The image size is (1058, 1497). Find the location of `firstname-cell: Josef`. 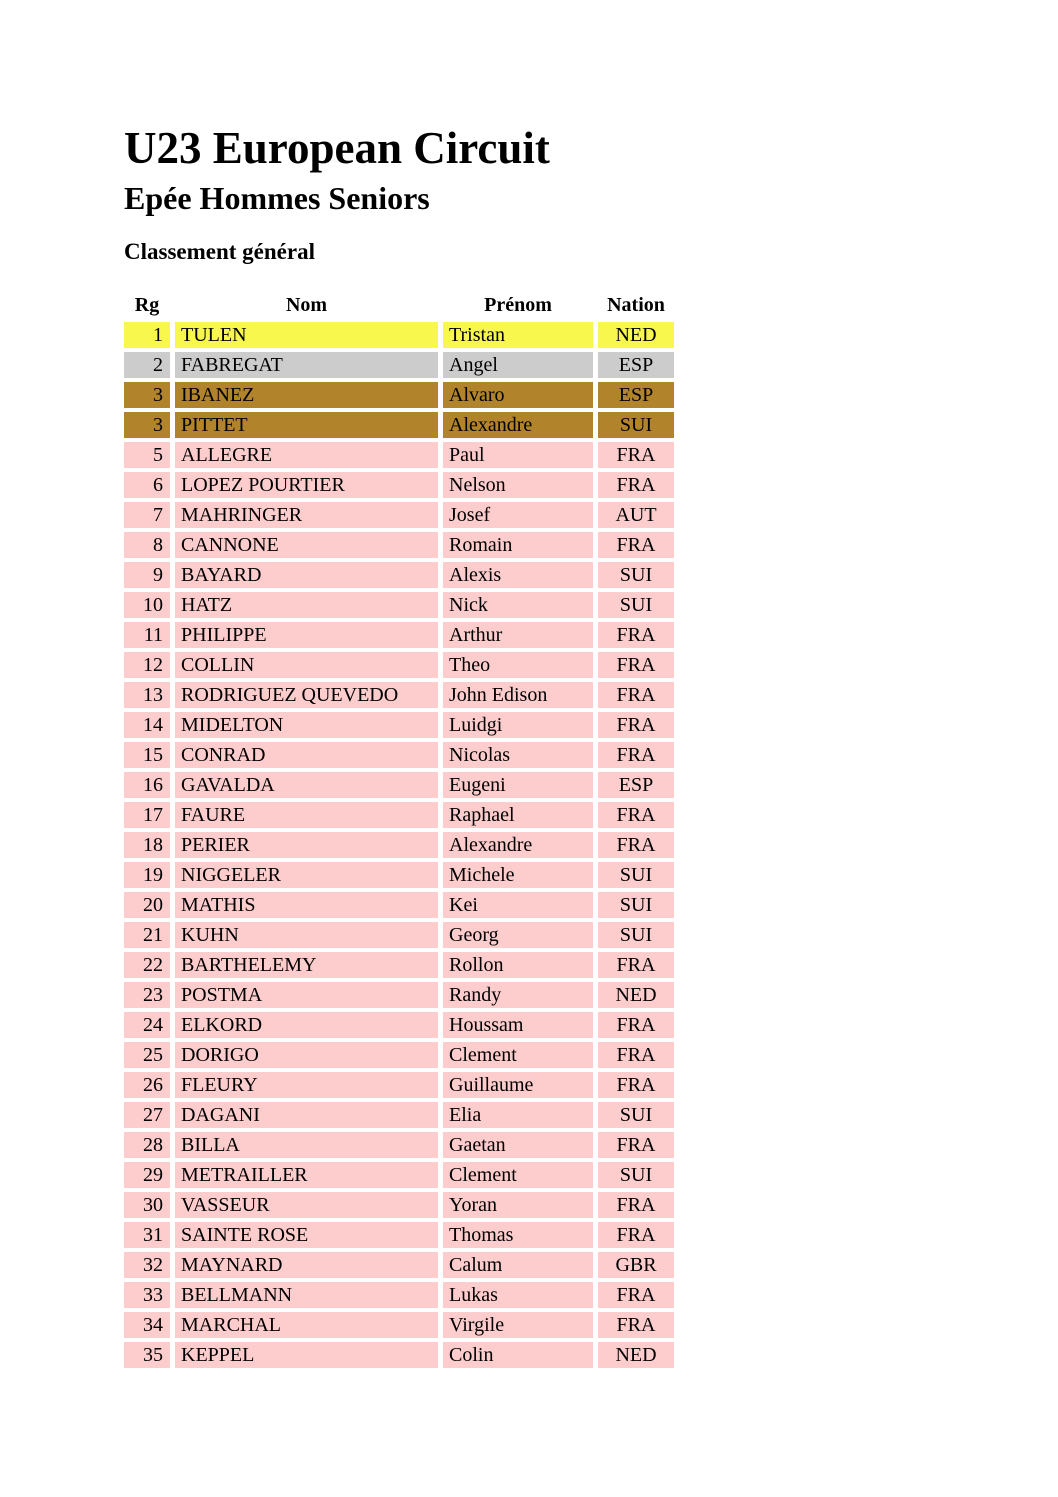

firstname-cell: Josef is located at coordinates (470, 515).